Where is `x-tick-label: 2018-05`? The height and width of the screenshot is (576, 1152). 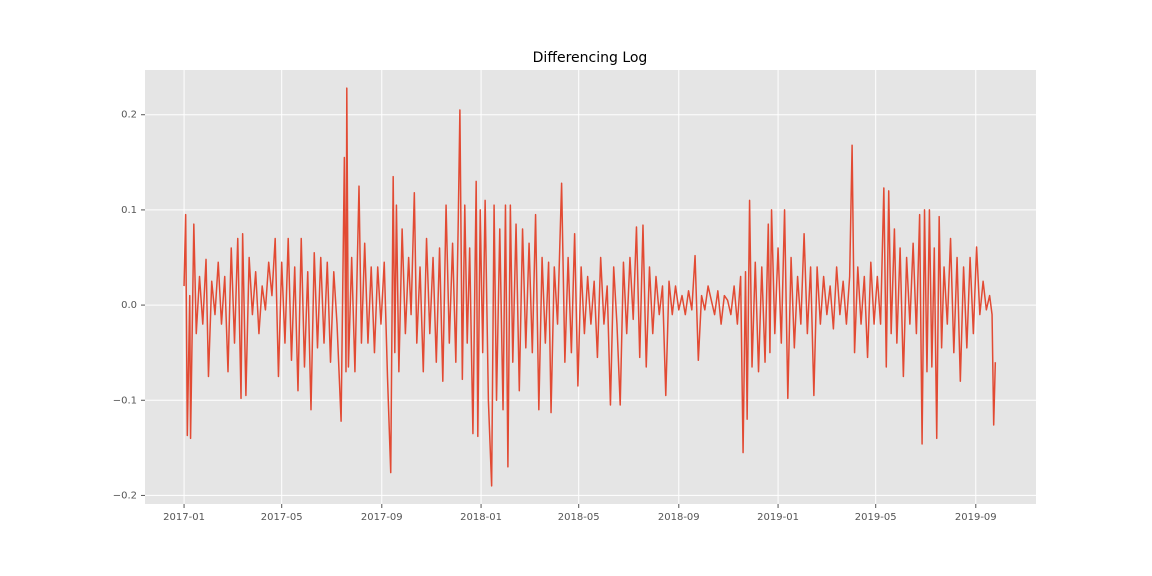
x-tick-label: 2018-05 is located at coordinates (579, 517).